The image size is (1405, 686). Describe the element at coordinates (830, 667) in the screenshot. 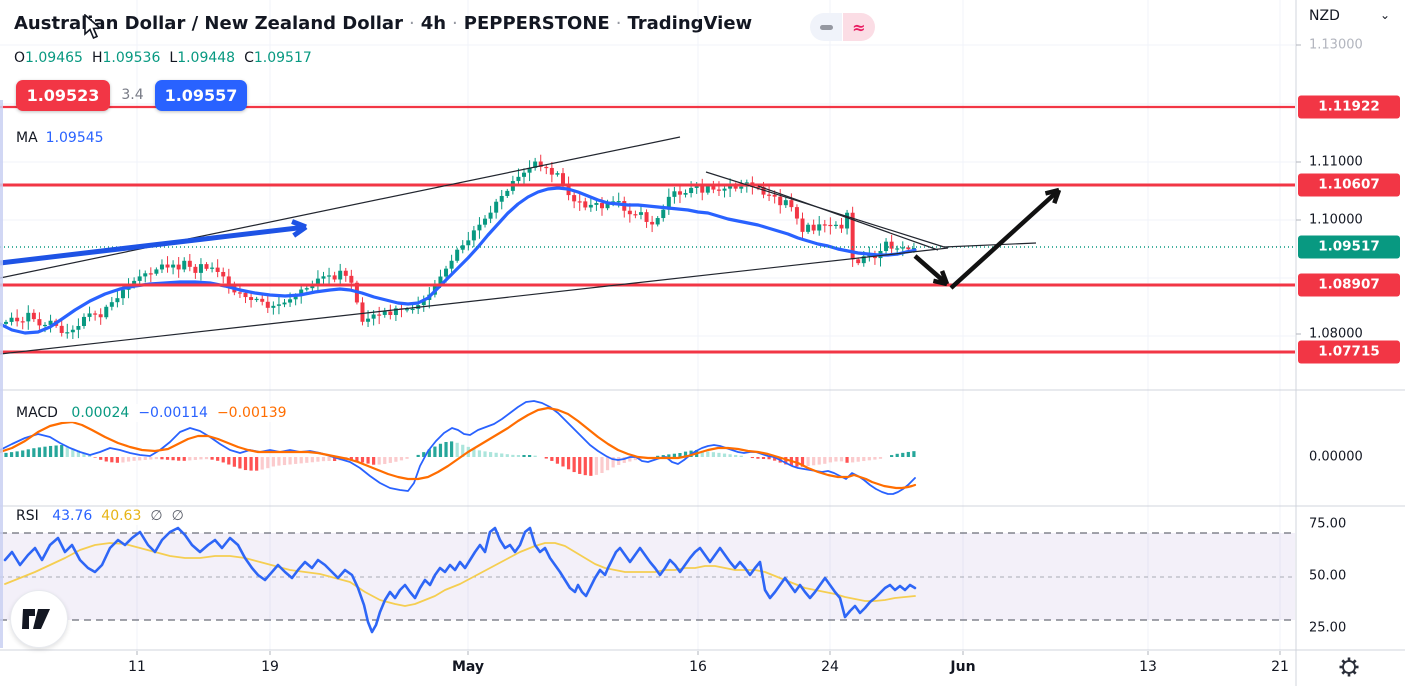

I see `time-axis-label: 24` at that location.